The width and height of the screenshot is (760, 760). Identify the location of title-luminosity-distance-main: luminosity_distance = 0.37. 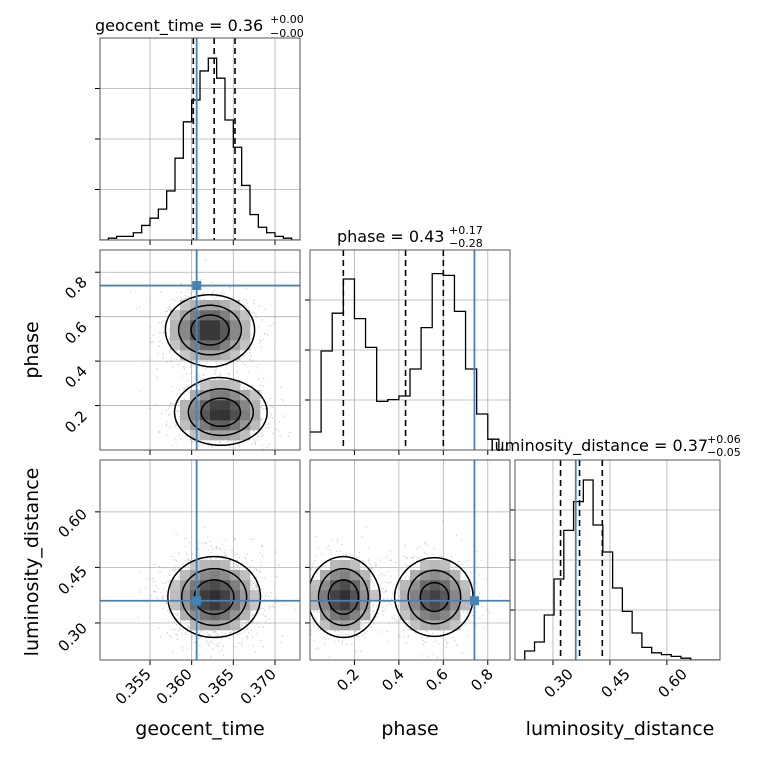
(599, 446).